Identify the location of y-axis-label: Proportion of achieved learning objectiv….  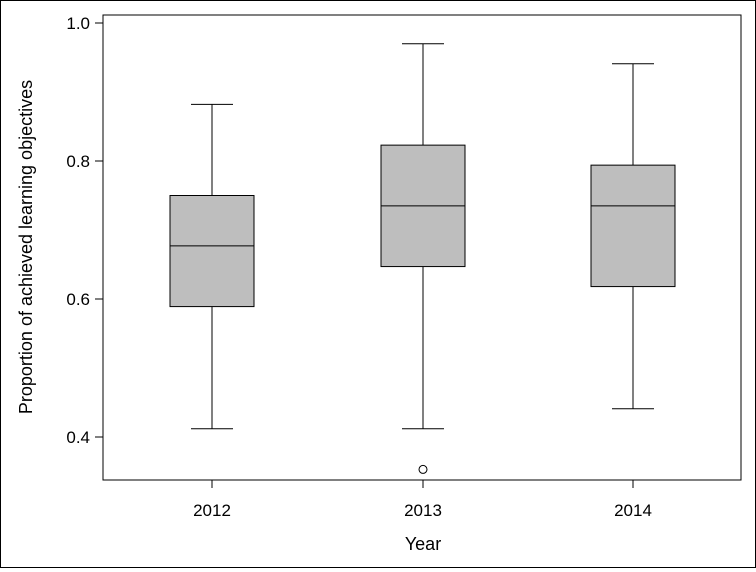
(26, 247).